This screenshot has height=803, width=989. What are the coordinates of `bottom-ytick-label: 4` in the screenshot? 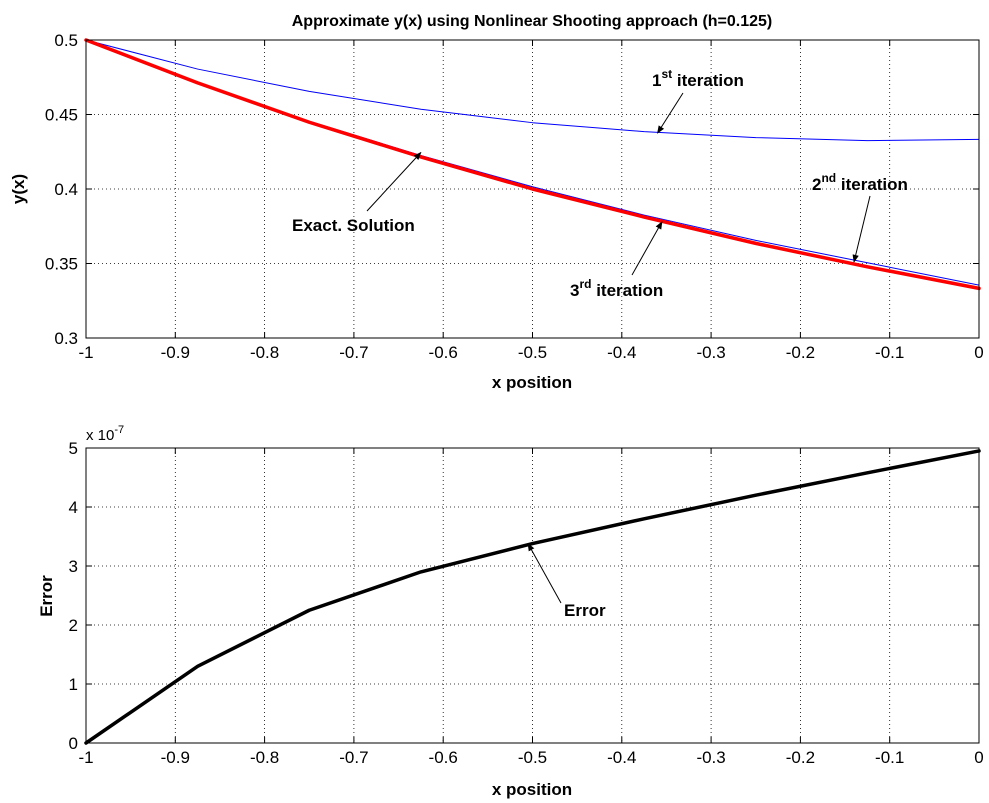 It's located at (73, 507).